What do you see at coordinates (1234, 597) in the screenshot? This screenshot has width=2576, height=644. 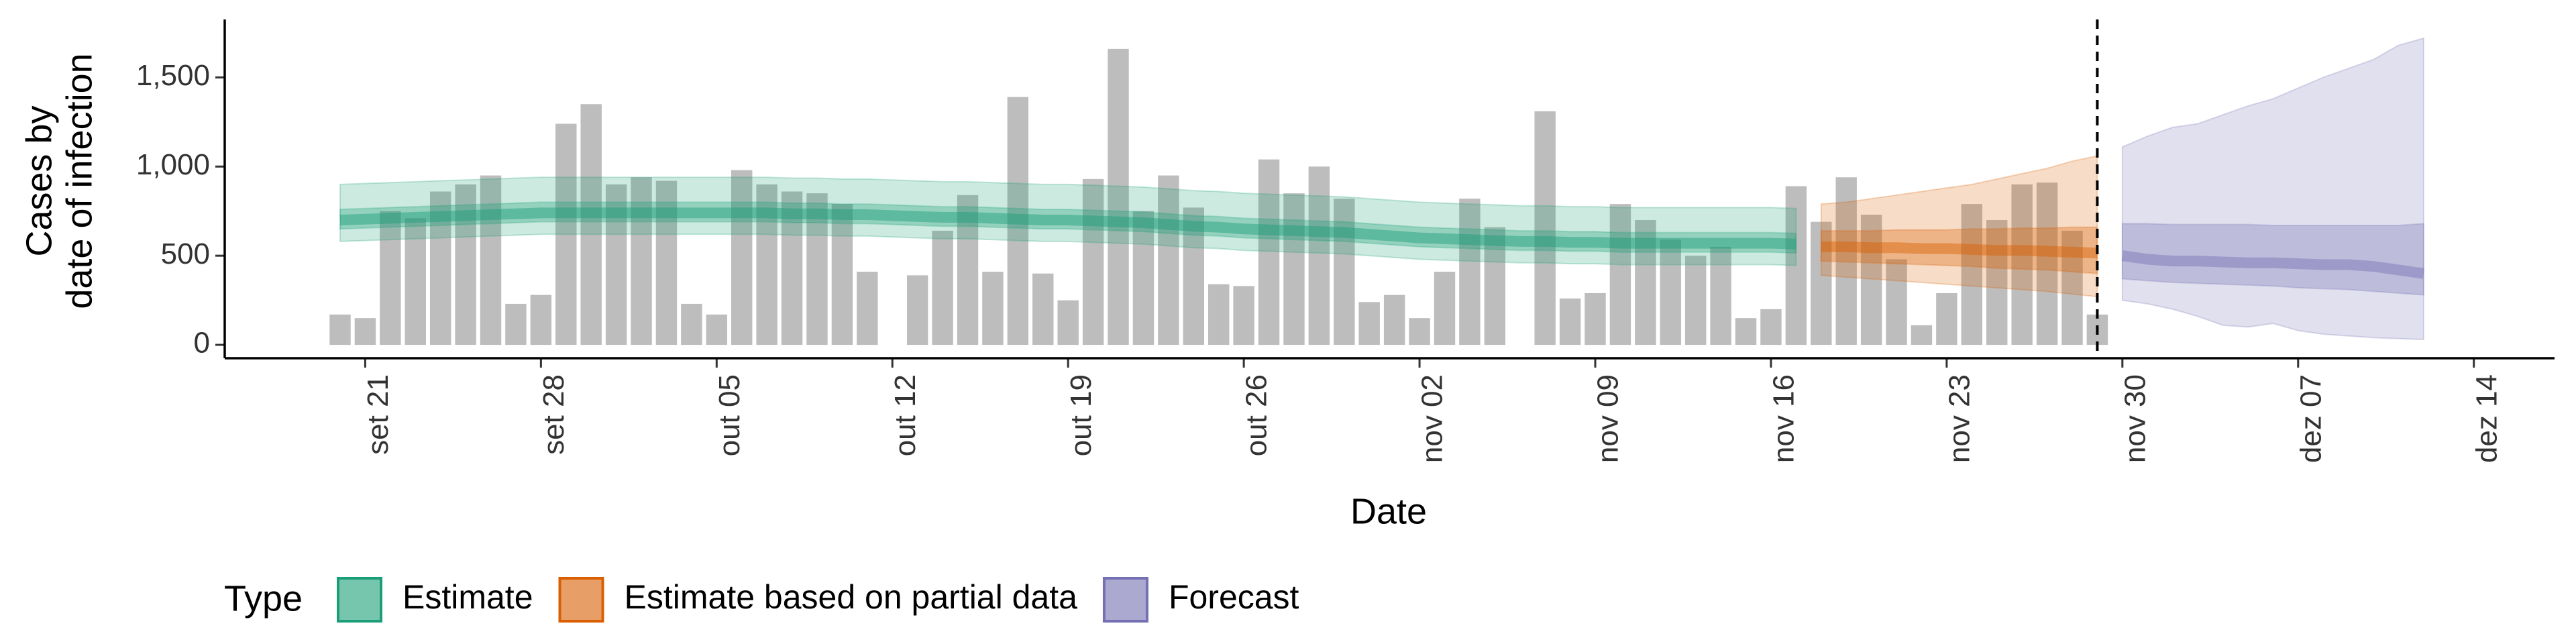 I see `legend-label: Forecast` at bounding box center [1234, 597].